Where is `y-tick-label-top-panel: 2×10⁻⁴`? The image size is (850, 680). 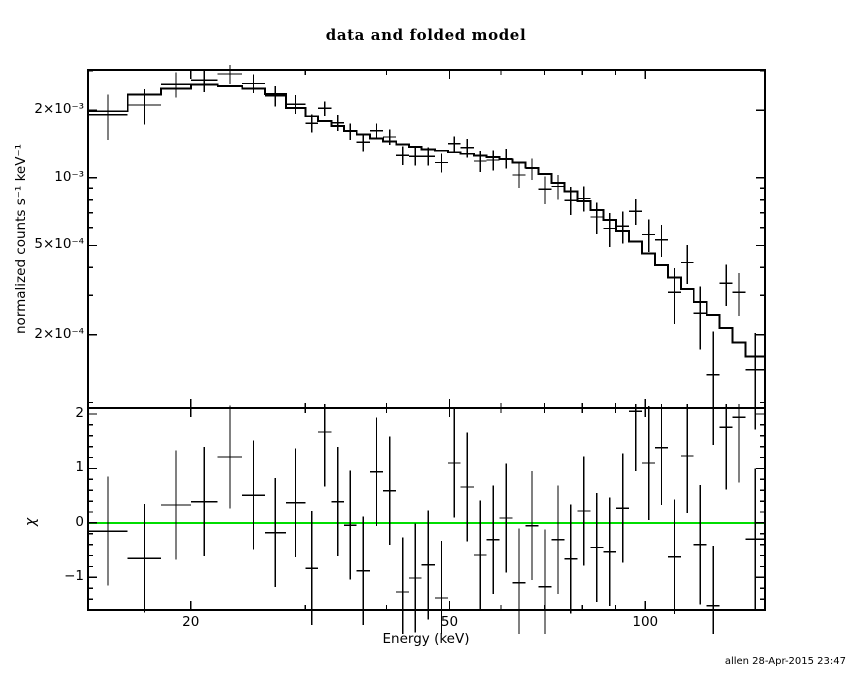
y-tick-label-top-panel: 2×10⁻⁴ is located at coordinates (59, 333).